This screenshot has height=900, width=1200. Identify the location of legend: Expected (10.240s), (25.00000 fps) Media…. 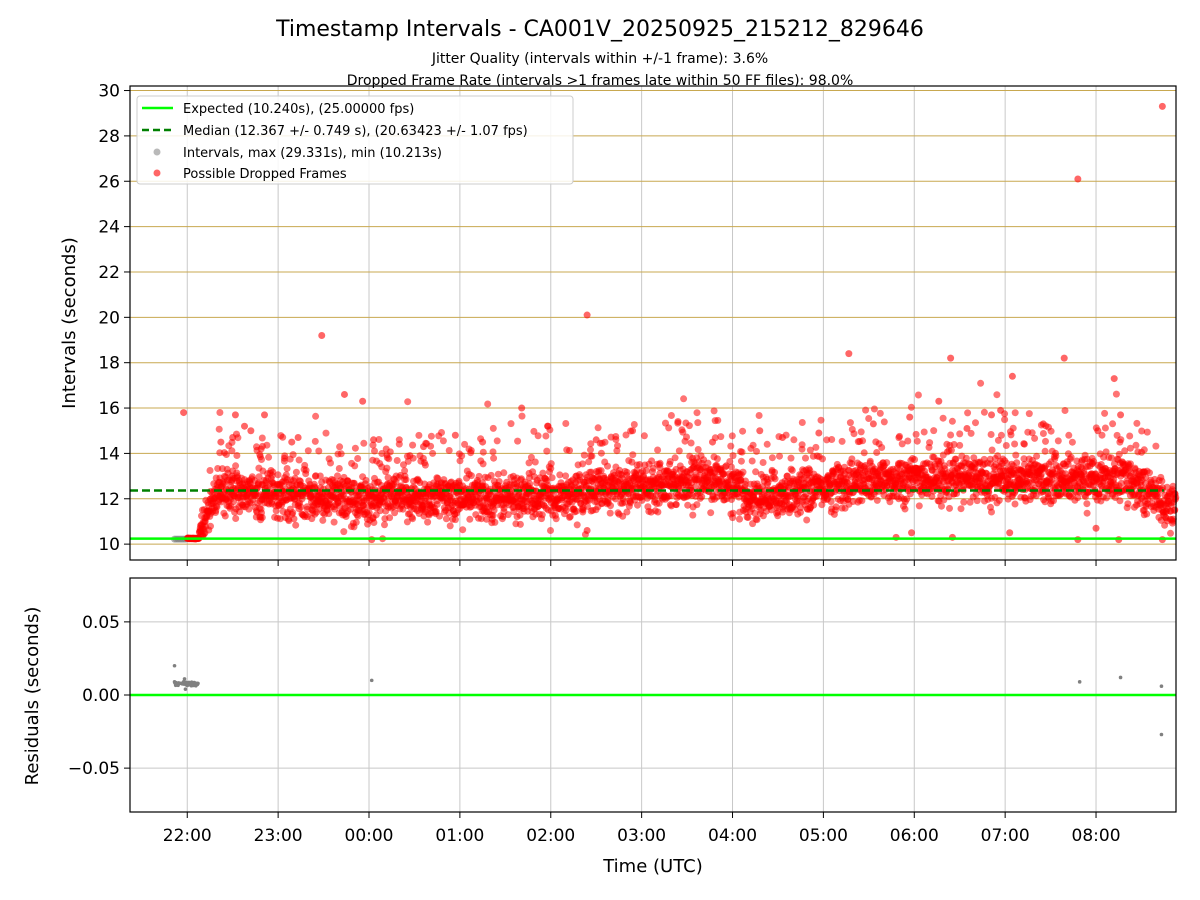
(355, 140).